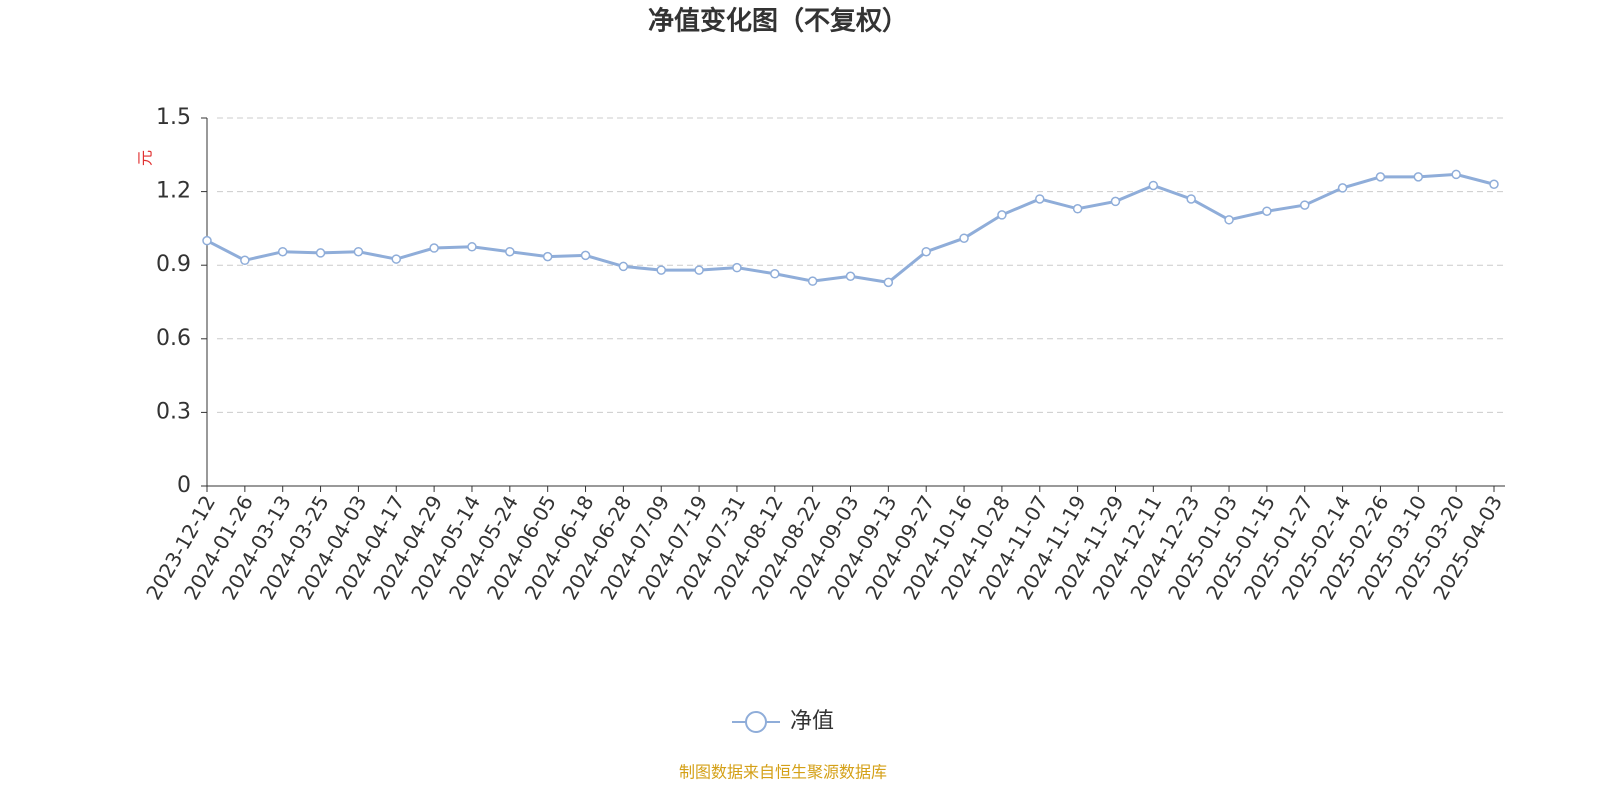 The height and width of the screenshot is (804, 1600). Describe the element at coordinates (145, 158) in the screenshot. I see `y-axis-label: 元` at that location.